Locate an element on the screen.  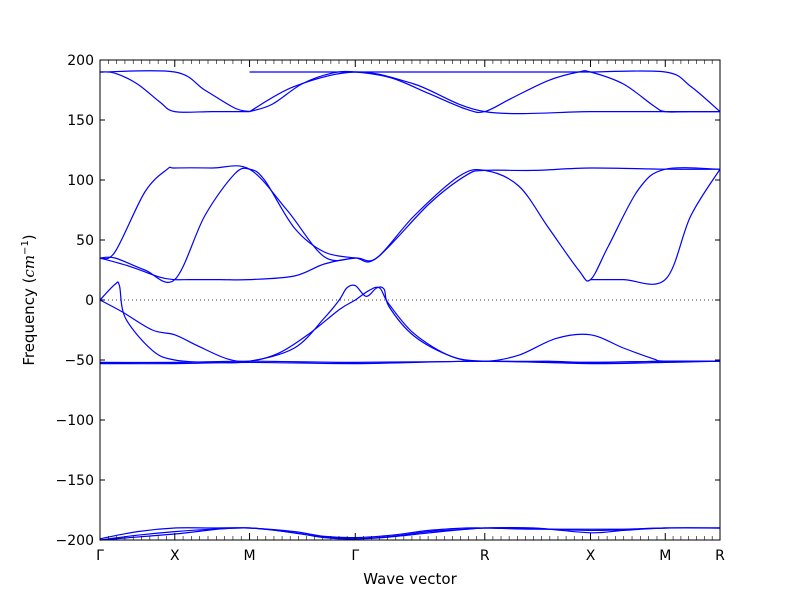
y-tick-label: −50 is located at coordinates (79, 361).